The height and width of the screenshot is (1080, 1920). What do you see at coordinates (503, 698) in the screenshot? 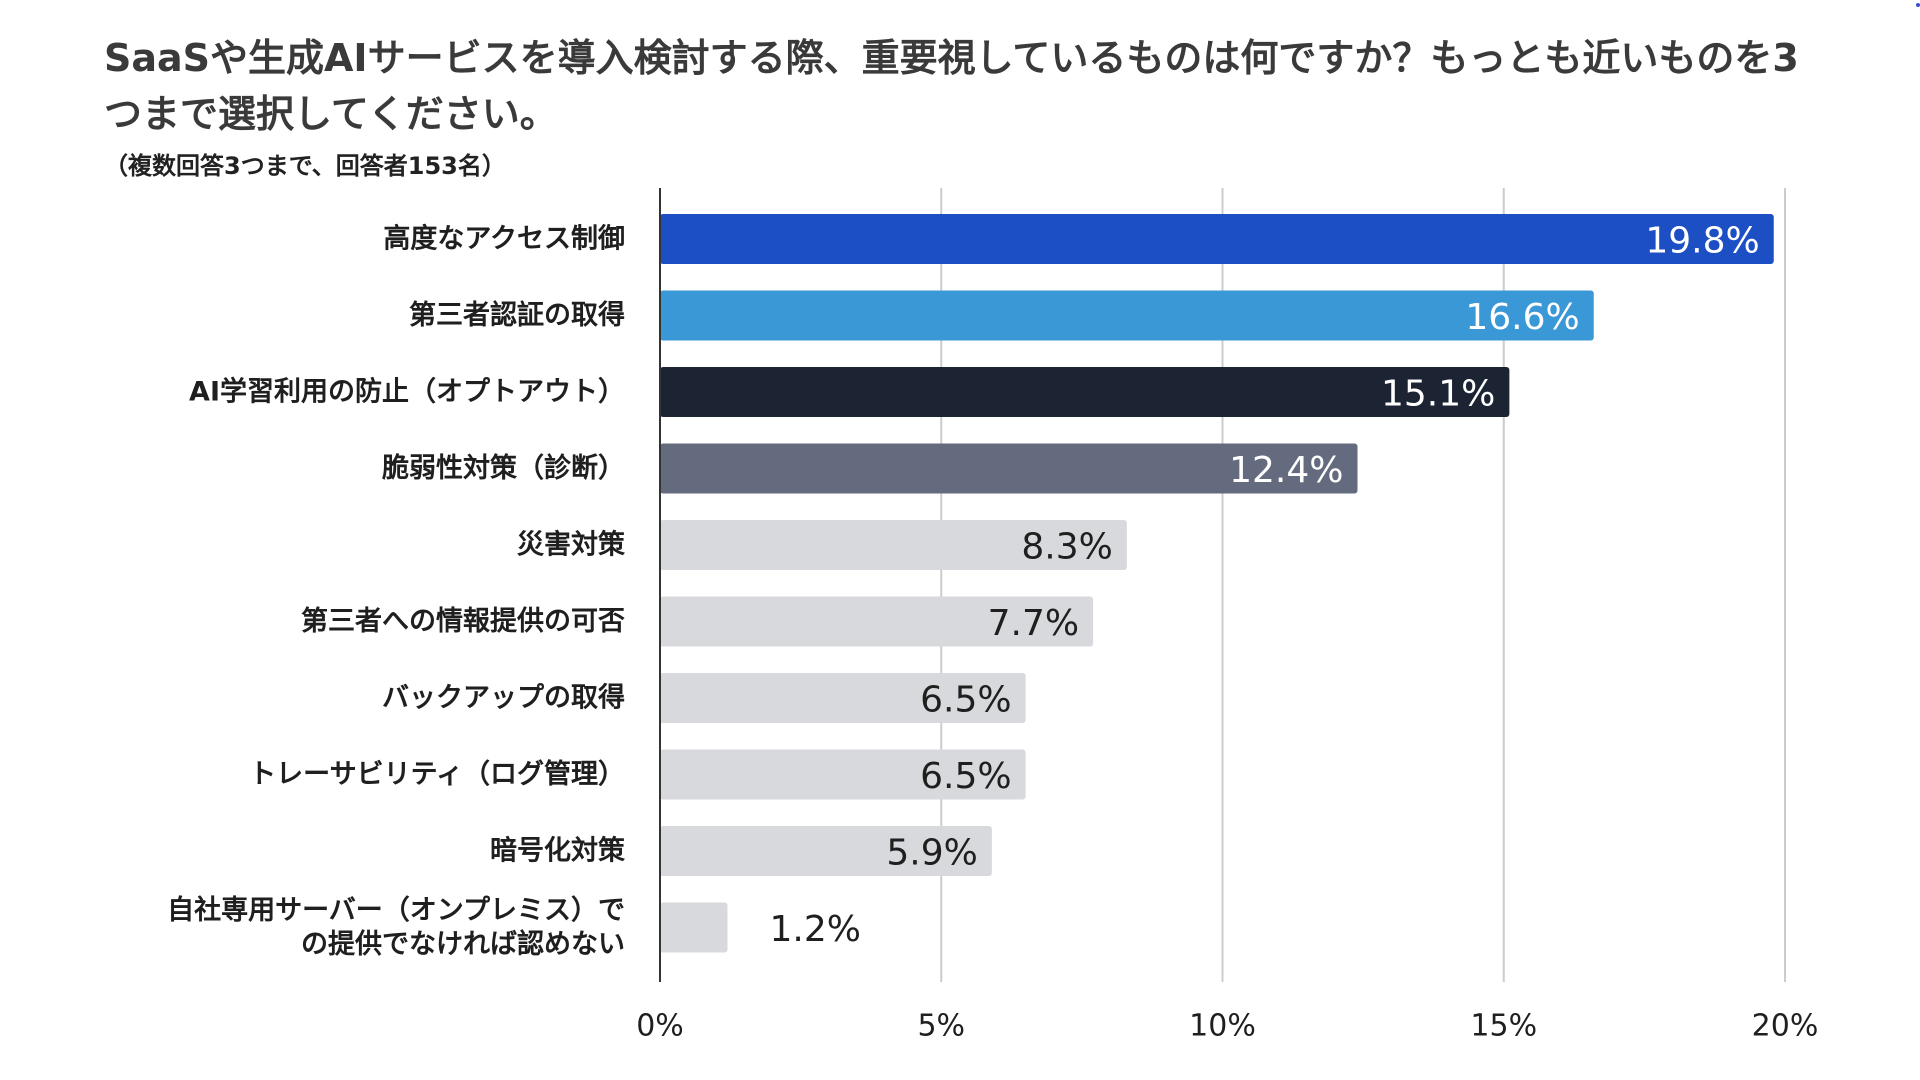
I see `category-label: バックアップの取得` at bounding box center [503, 698].